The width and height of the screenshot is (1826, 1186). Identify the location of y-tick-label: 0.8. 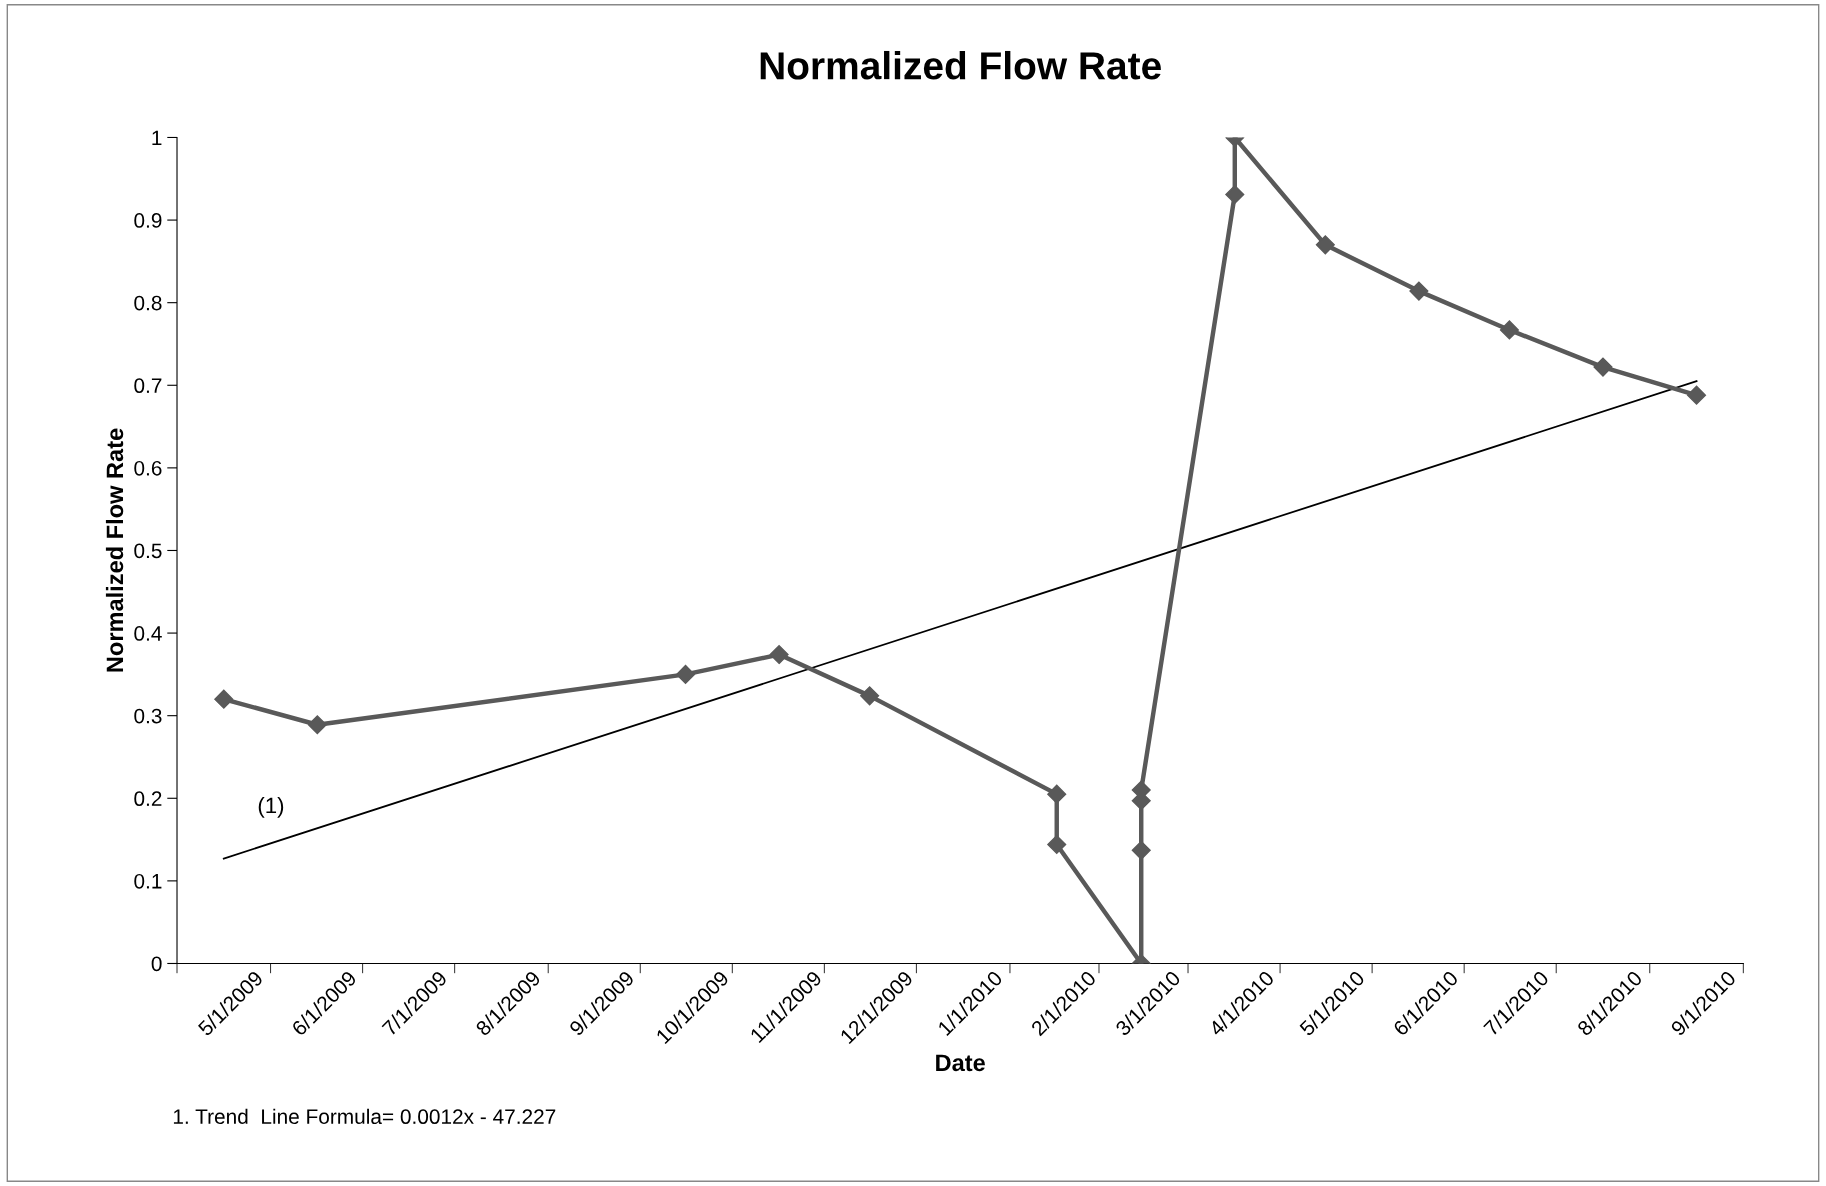
(148, 303).